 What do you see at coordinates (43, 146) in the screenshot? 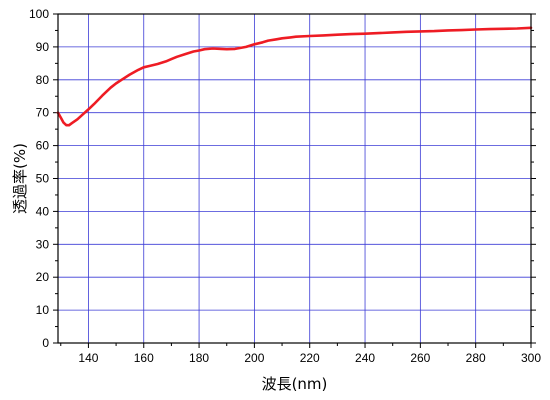
I see `y-tick-label: 60` at bounding box center [43, 146].